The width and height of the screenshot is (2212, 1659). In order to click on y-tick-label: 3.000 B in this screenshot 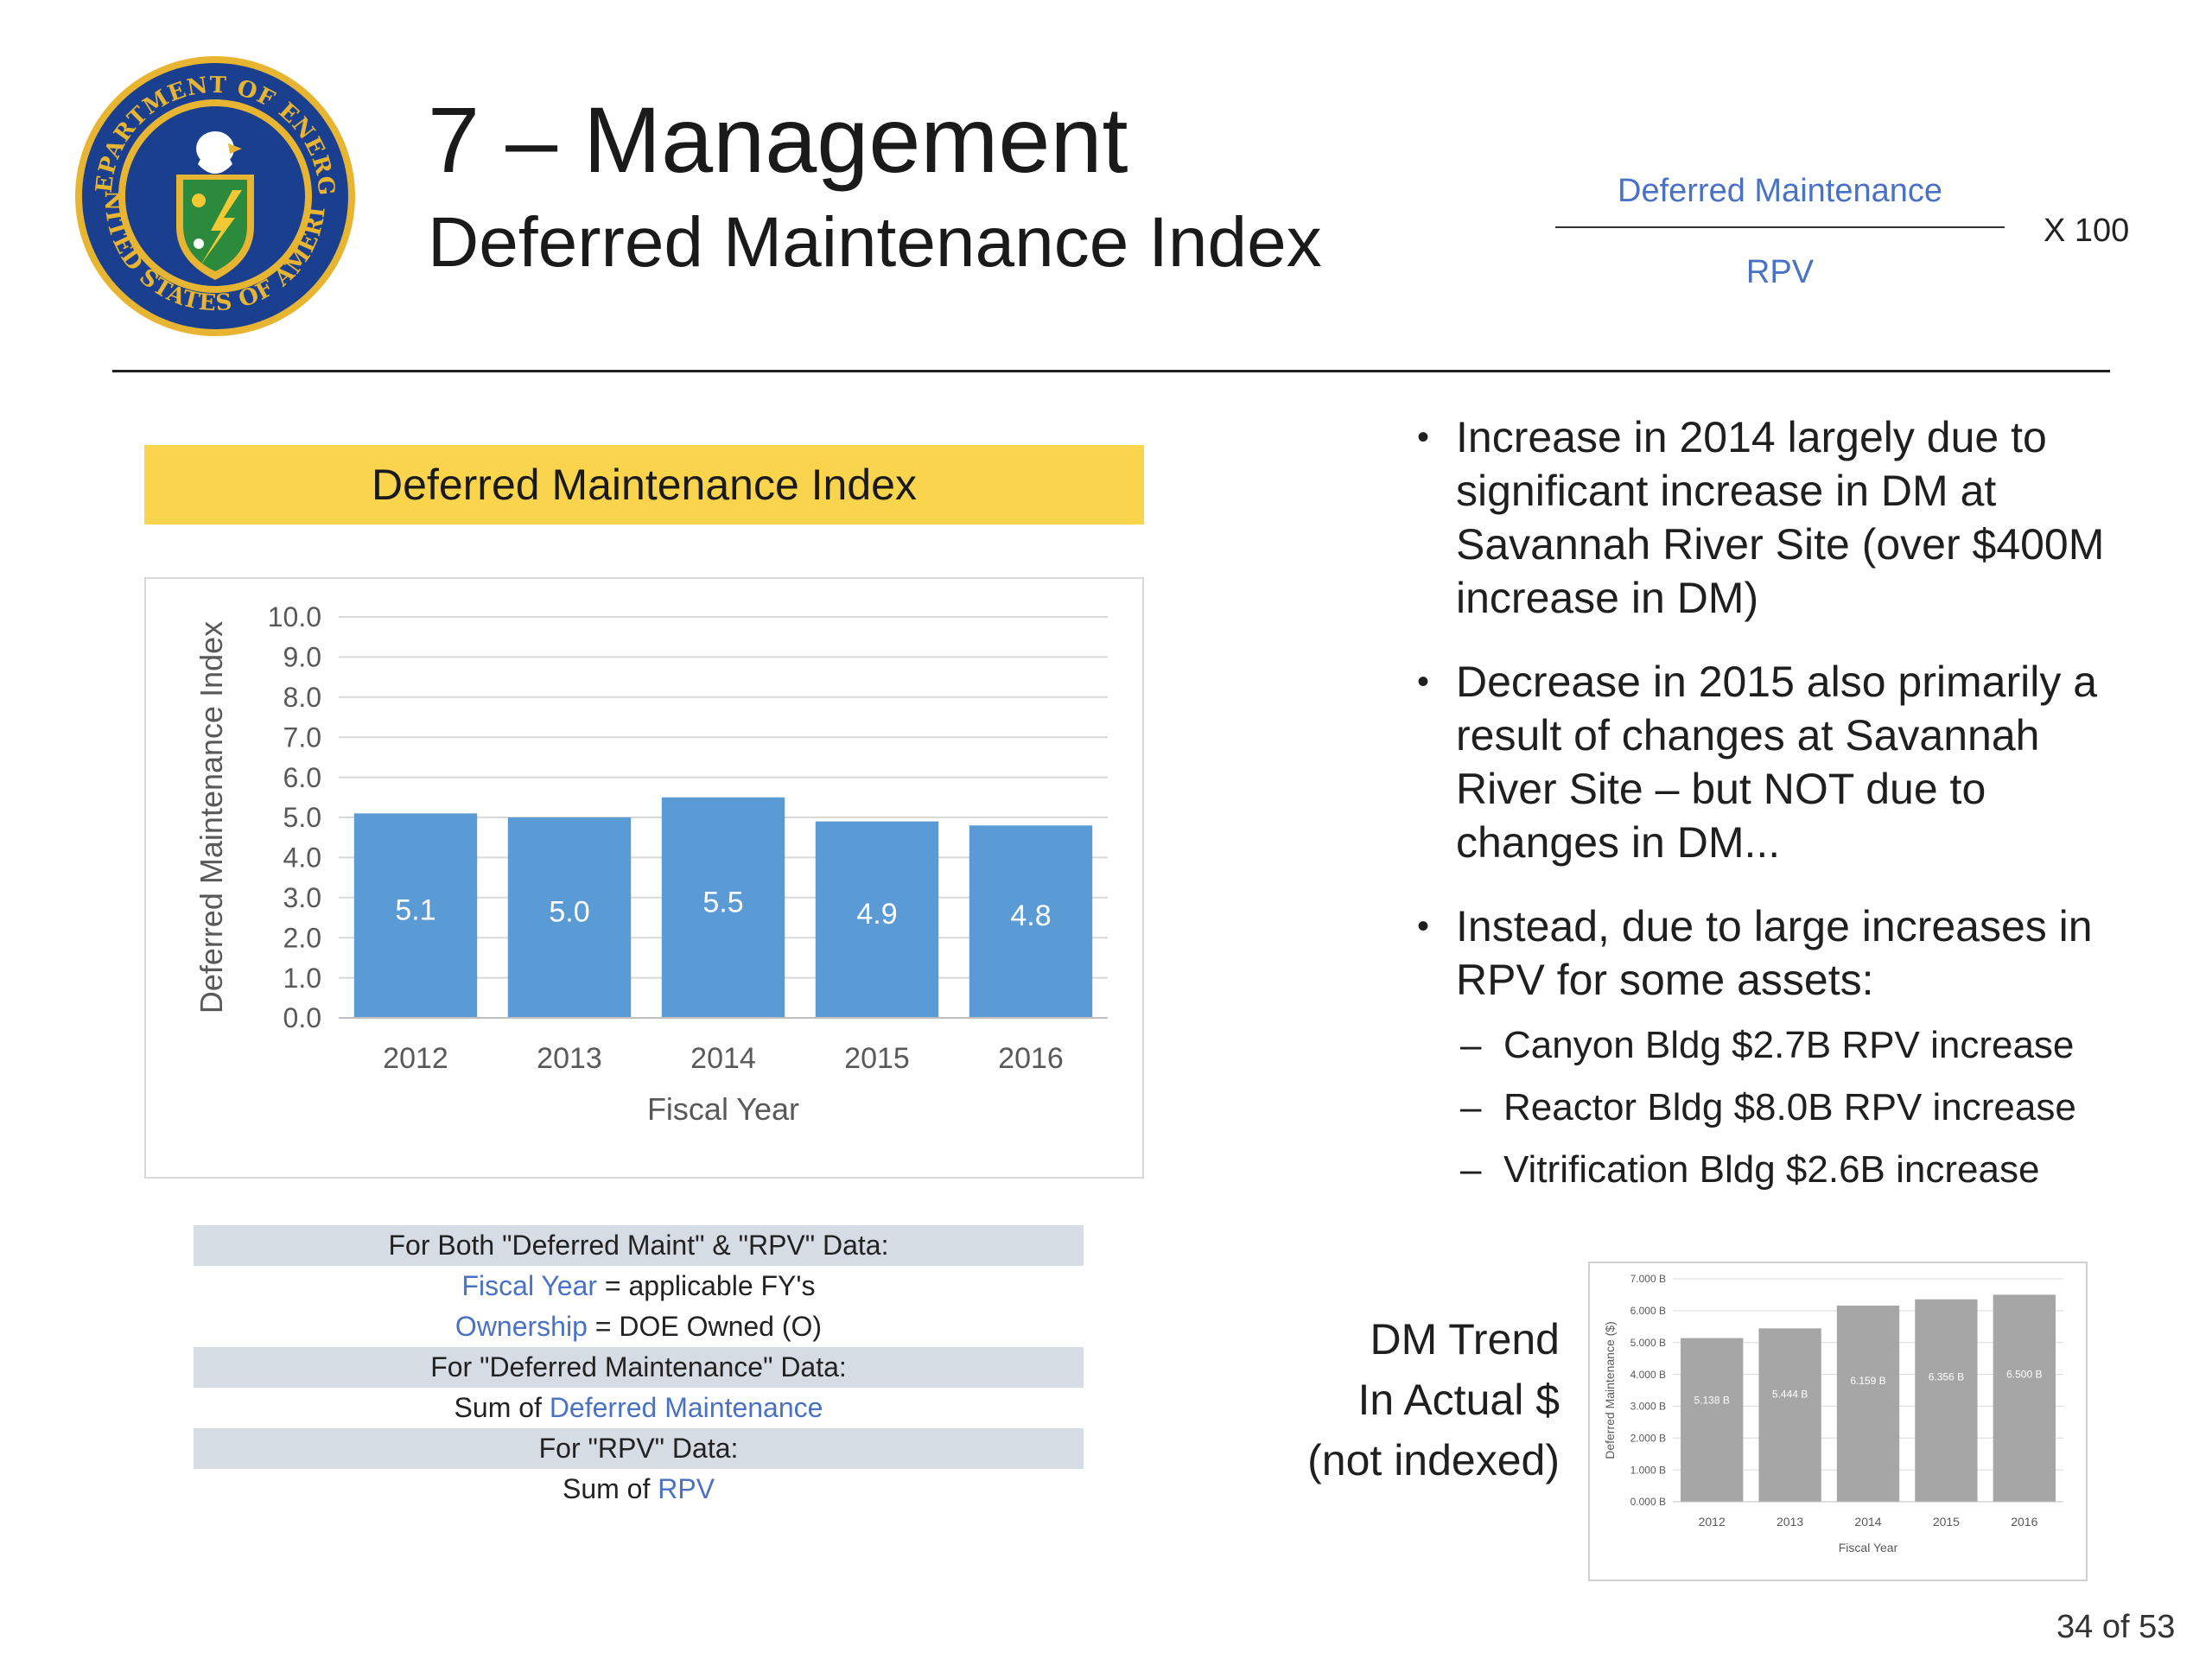, I will do `click(1648, 1407)`.